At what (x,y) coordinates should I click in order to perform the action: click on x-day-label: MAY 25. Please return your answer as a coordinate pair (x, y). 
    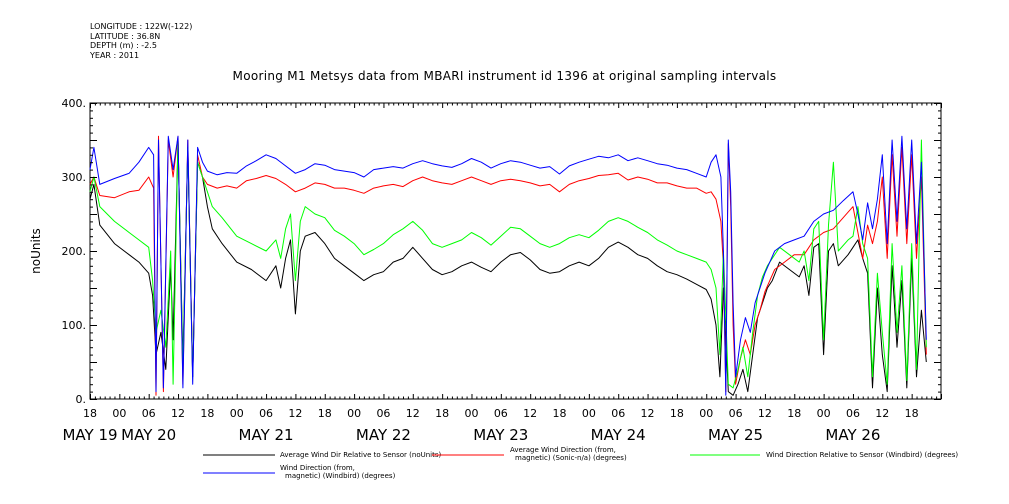
    Looking at the image, I should click on (735, 435).